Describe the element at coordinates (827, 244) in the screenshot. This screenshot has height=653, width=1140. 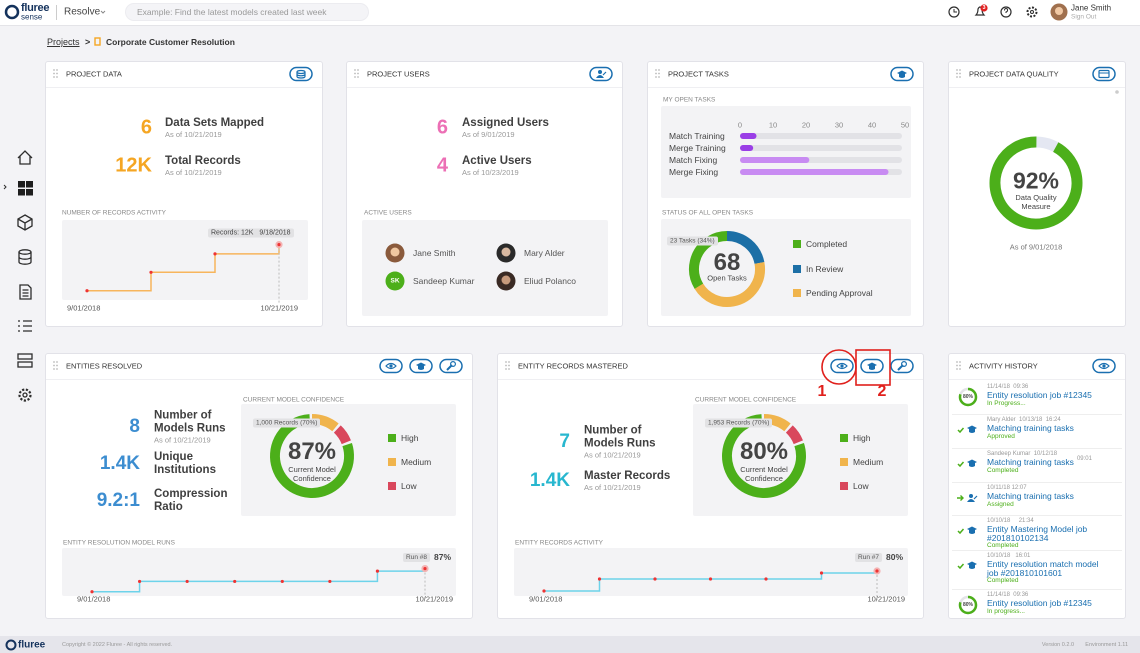
I see `legend-label: Completed` at that location.